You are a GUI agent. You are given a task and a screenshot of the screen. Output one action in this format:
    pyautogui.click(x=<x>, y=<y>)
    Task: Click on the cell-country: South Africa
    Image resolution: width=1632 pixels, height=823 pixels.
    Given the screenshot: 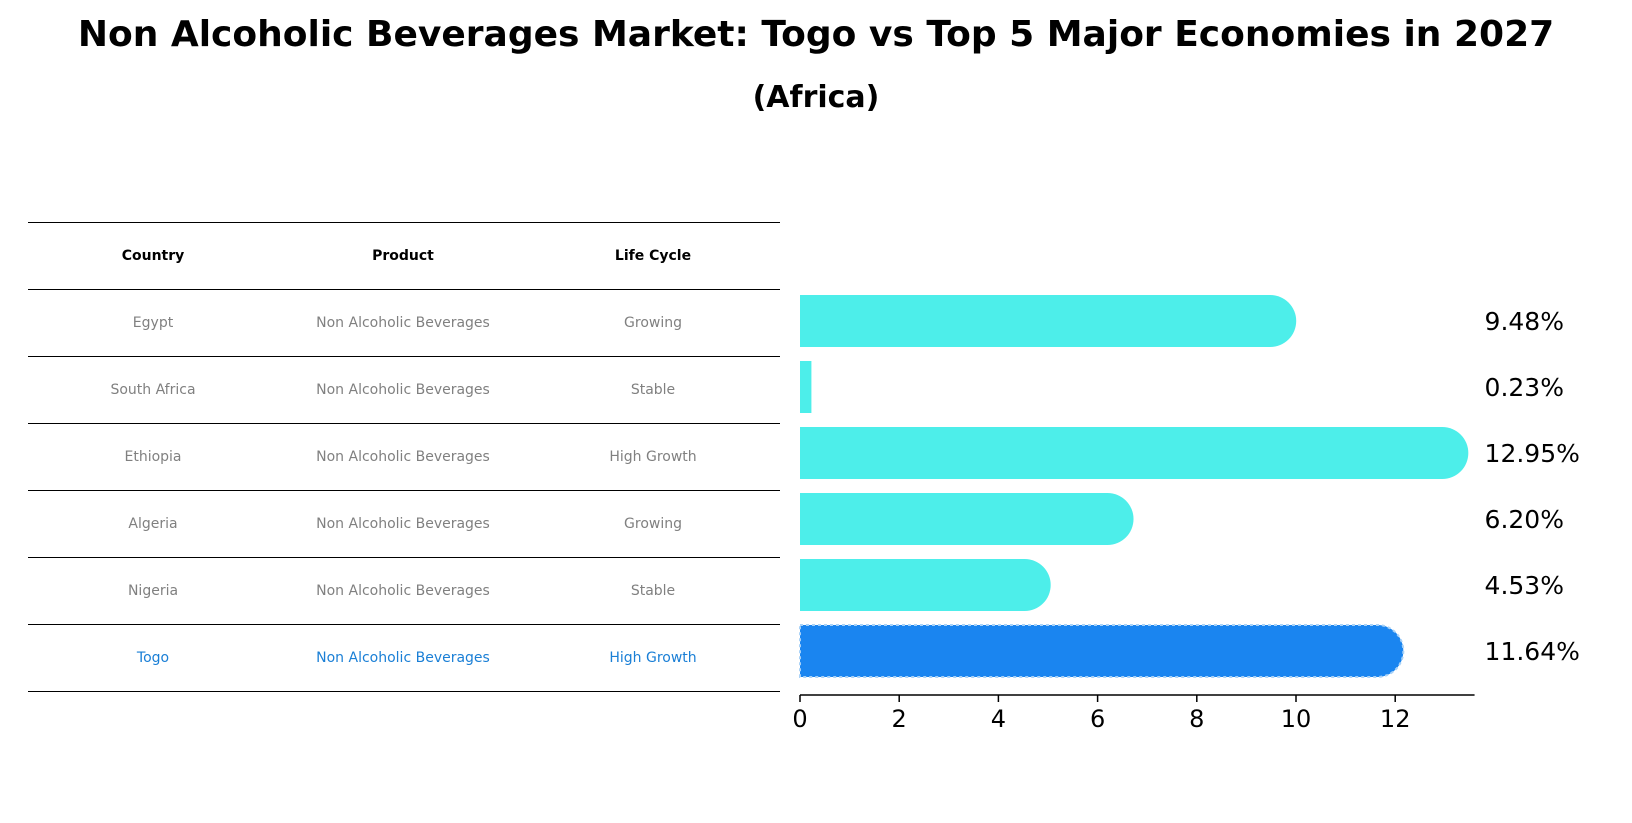 What is the action you would take?
    pyautogui.click(x=153, y=390)
    